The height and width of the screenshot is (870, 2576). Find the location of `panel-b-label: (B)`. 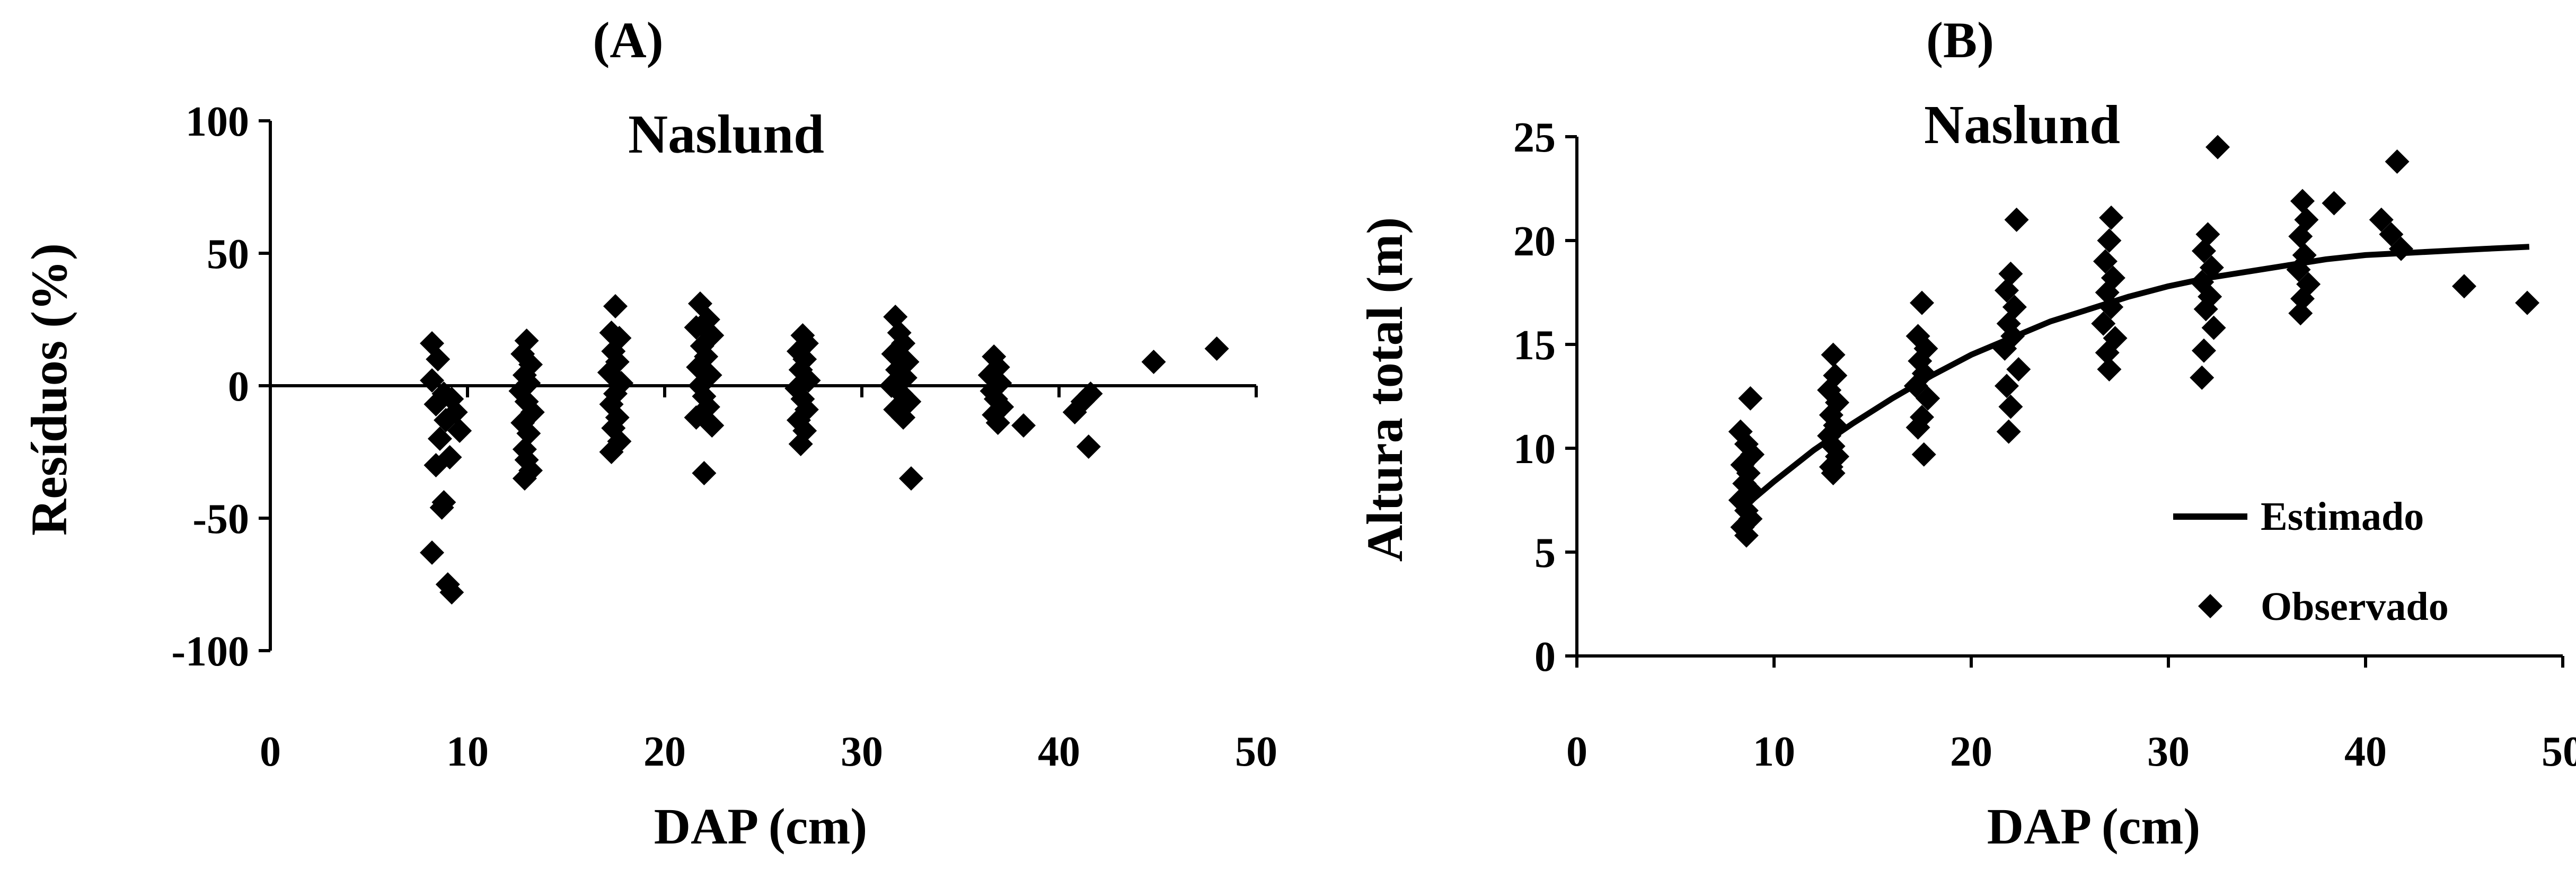

panel-b-label: (B) is located at coordinates (1960, 40).